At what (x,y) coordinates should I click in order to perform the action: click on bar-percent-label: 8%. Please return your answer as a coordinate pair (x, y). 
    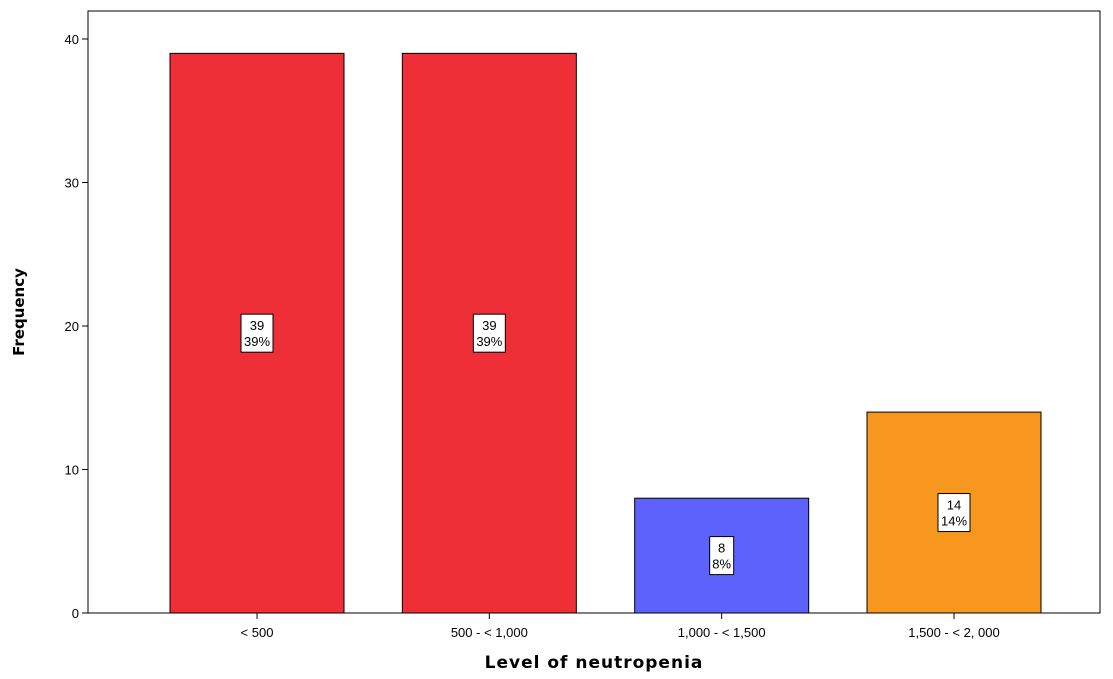
    Looking at the image, I should click on (721, 564).